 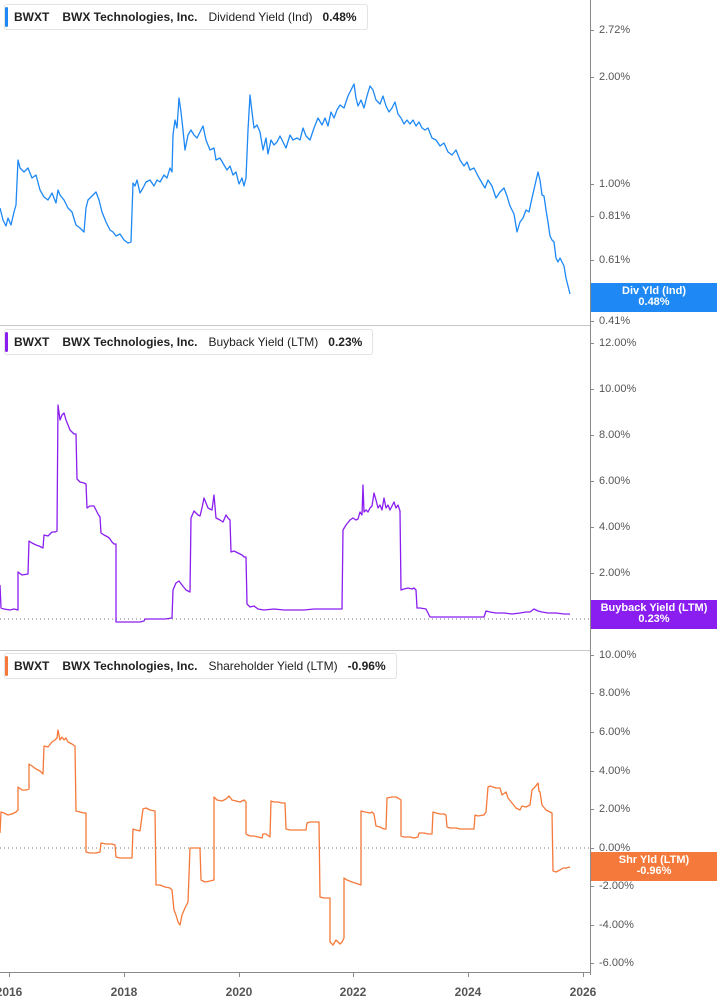 I want to click on x-tick-label: 2016, so click(x=11, y=992).